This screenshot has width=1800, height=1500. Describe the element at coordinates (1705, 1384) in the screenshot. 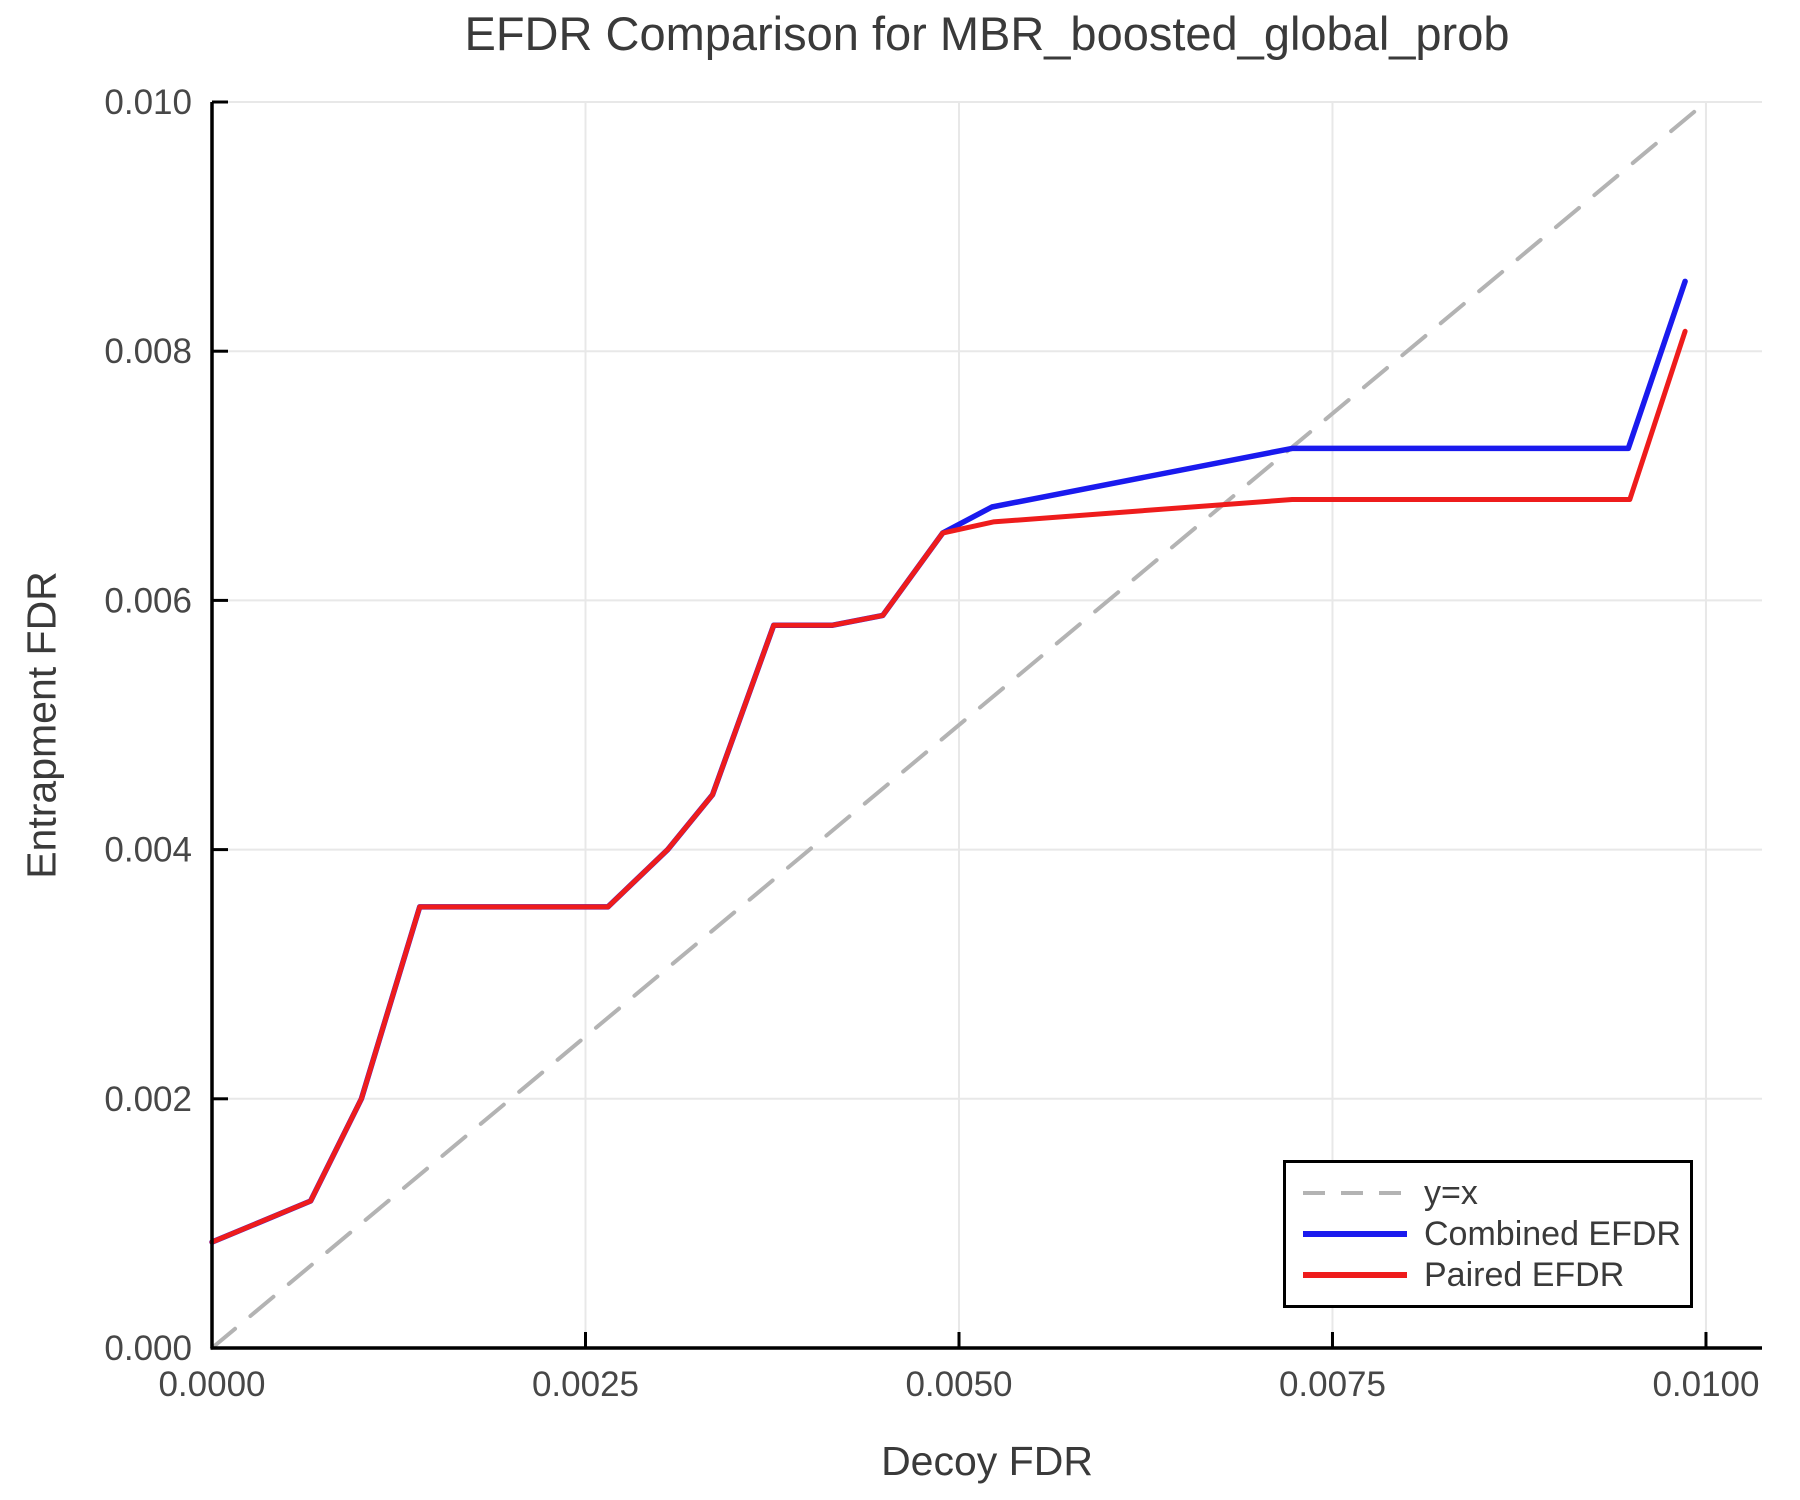

I see `x-tick-label: 0.0100` at that location.